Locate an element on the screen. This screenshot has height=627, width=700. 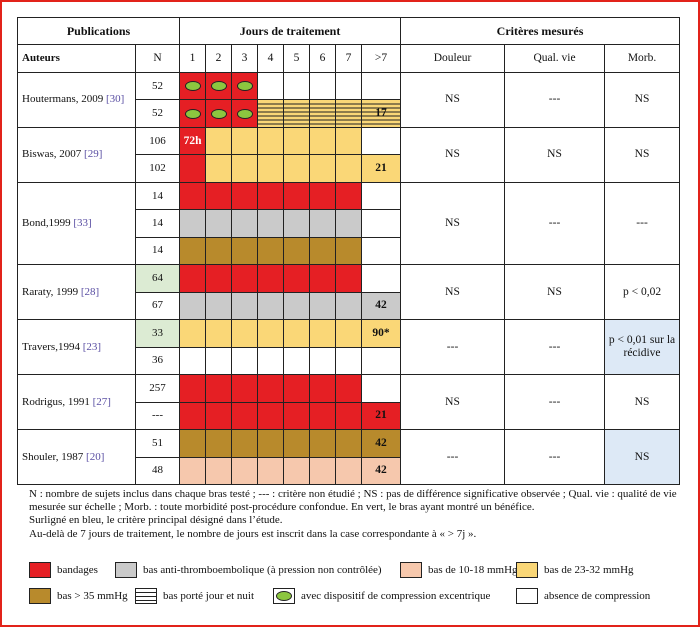
table-row: Rodrigus, 1991 [27] 257 NS --- NS is located at coordinates (349, 402).